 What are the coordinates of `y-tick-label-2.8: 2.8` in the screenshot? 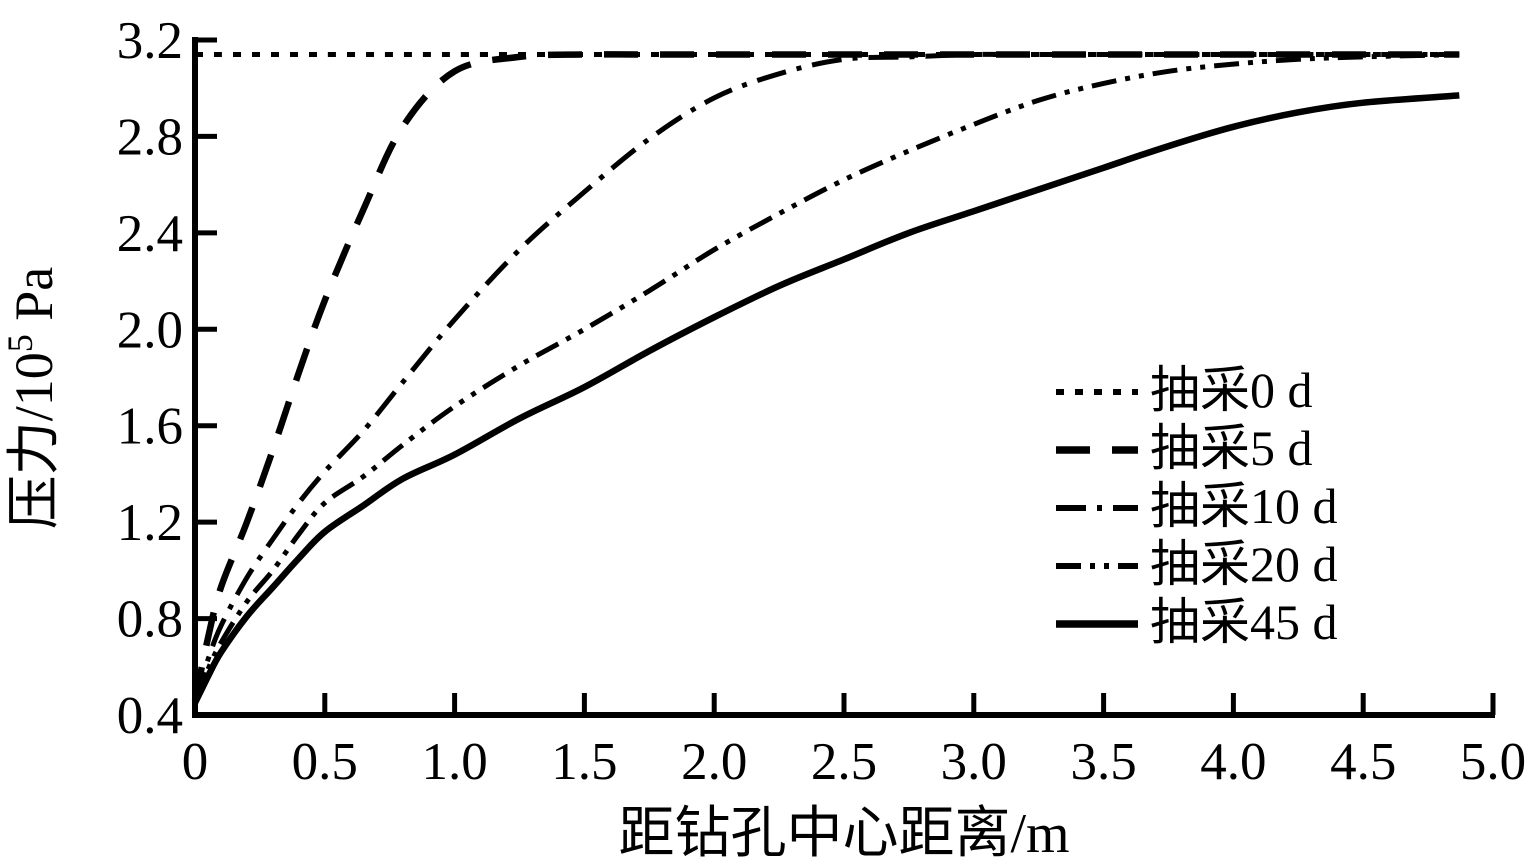 It's located at (150, 137).